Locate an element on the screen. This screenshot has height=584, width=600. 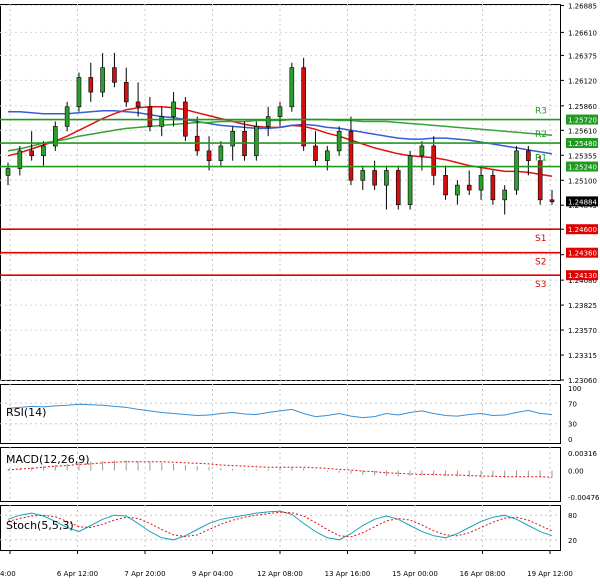
stoch-k-line is located at coordinates (280, 525).